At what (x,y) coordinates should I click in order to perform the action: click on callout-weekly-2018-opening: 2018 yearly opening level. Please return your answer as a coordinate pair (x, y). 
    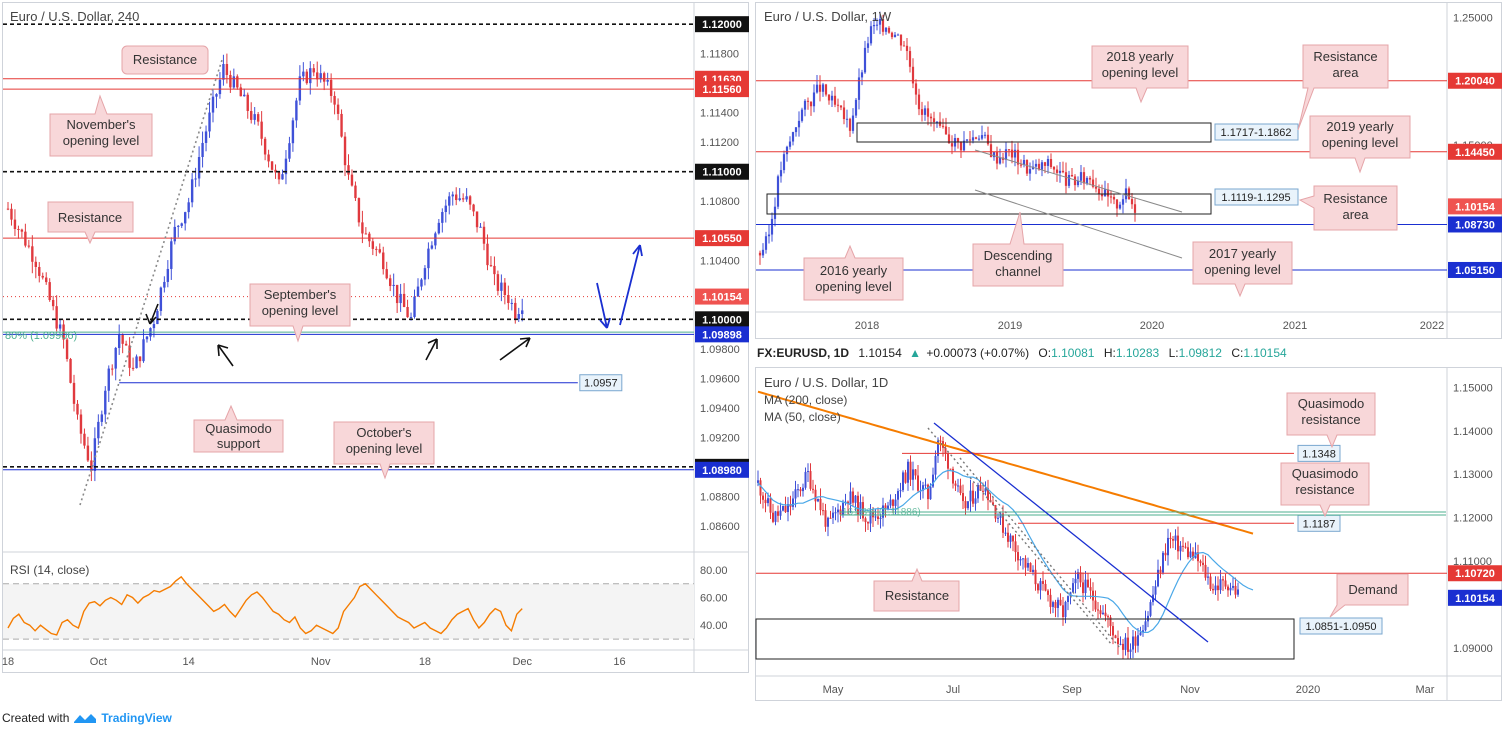
    Looking at the image, I should click on (1140, 74).